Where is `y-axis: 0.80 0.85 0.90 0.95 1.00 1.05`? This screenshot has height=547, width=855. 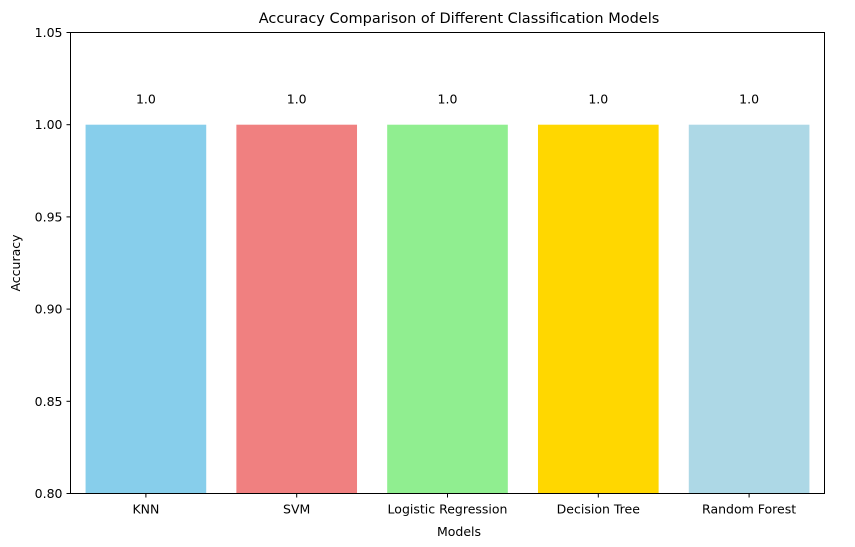
y-axis: 0.80 0.85 0.90 0.95 1.00 1.05 is located at coordinates (53, 263).